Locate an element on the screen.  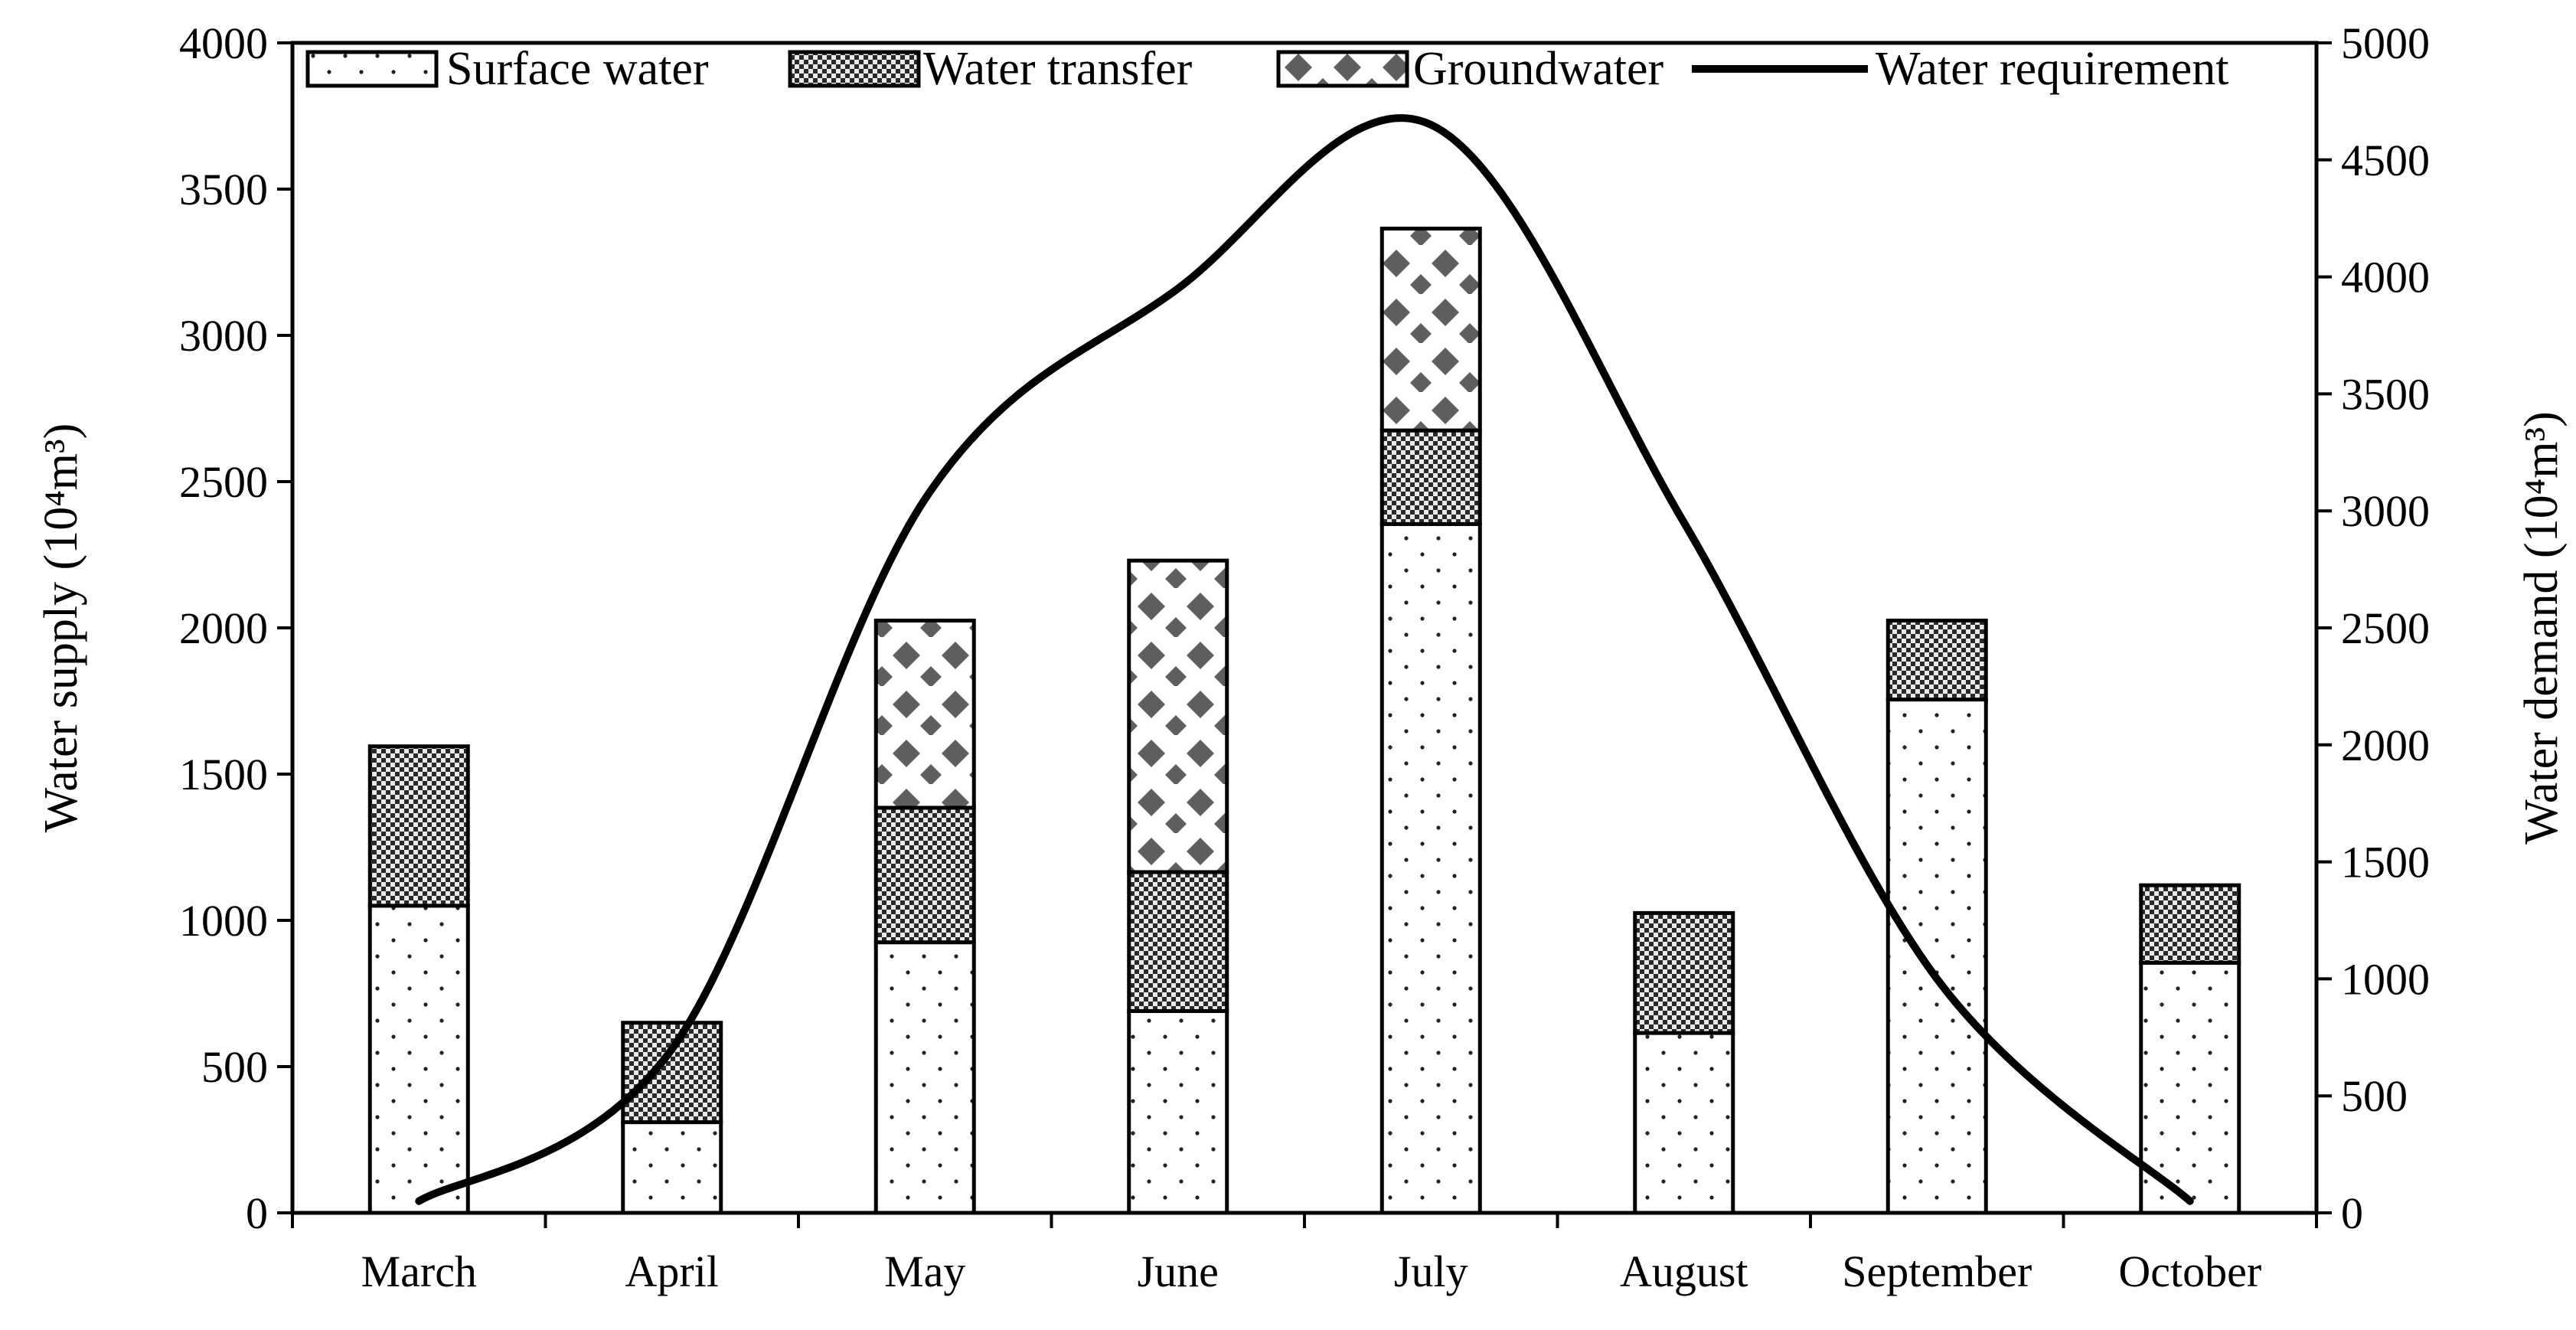
legend-label-water-requirement: Water requirement is located at coordinates (2052, 69).